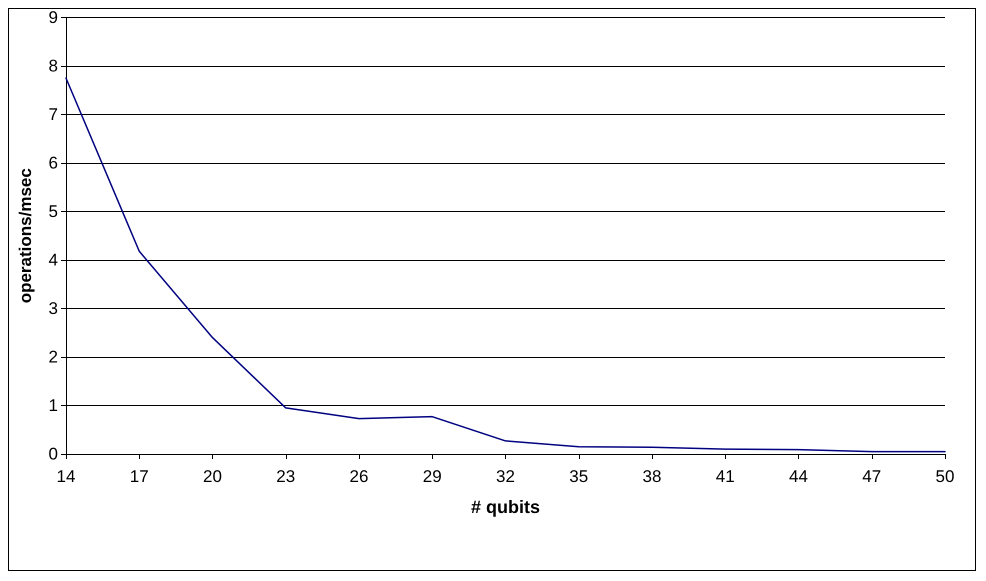  I want to click on x-tick-label: 32, so click(505, 476).